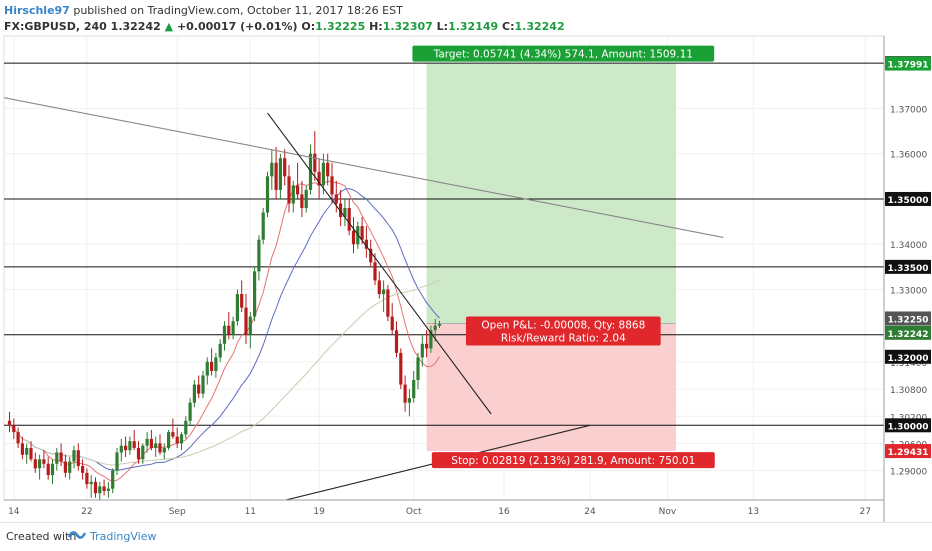  What do you see at coordinates (473, 26) in the screenshot?
I see `low-value: 1.32149` at bounding box center [473, 26].